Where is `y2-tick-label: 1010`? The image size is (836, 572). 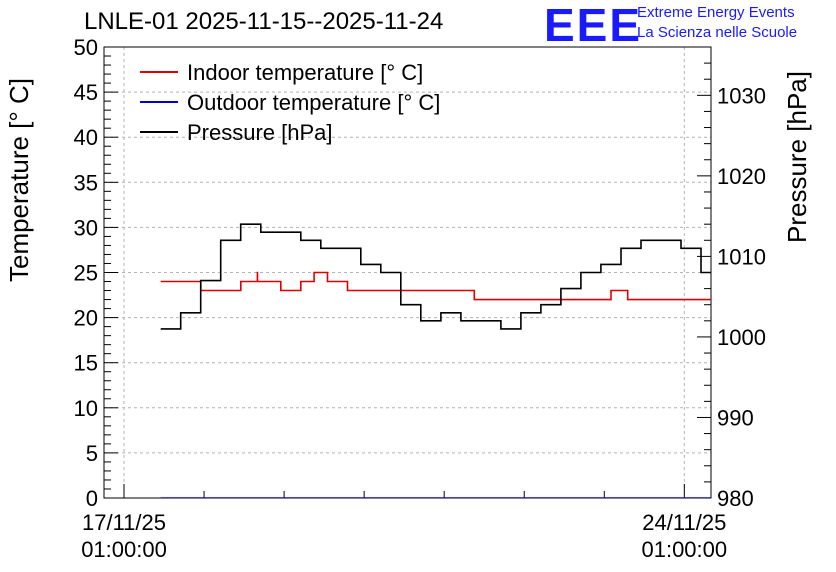 y2-tick-label: 1010 is located at coordinates (741, 256).